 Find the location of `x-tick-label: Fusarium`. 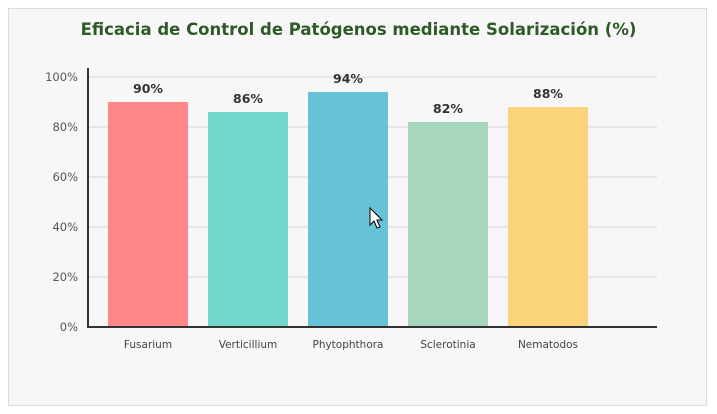

x-tick-label: Fusarium is located at coordinates (148, 345).